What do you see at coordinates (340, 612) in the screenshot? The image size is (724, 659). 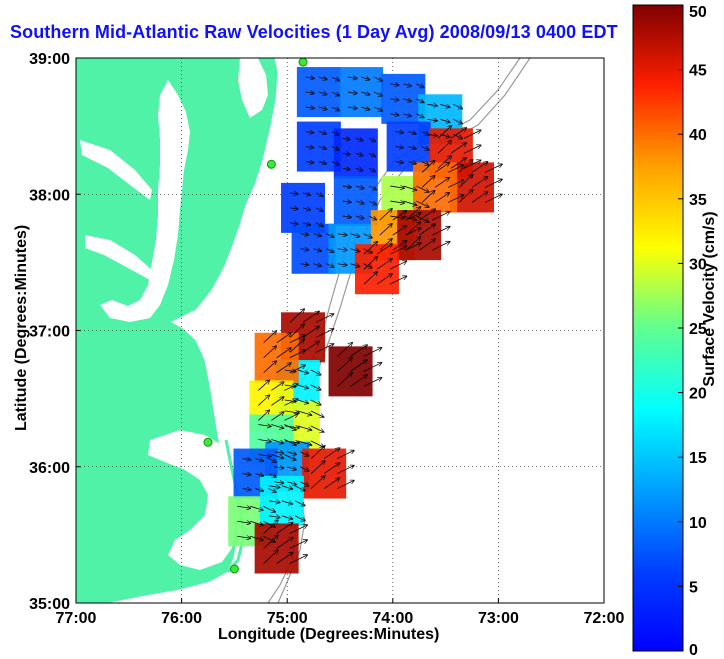 I see `x-axis-ticks: 77:00 76:00 75:00 74:00 73:00 72:00` at bounding box center [340, 612].